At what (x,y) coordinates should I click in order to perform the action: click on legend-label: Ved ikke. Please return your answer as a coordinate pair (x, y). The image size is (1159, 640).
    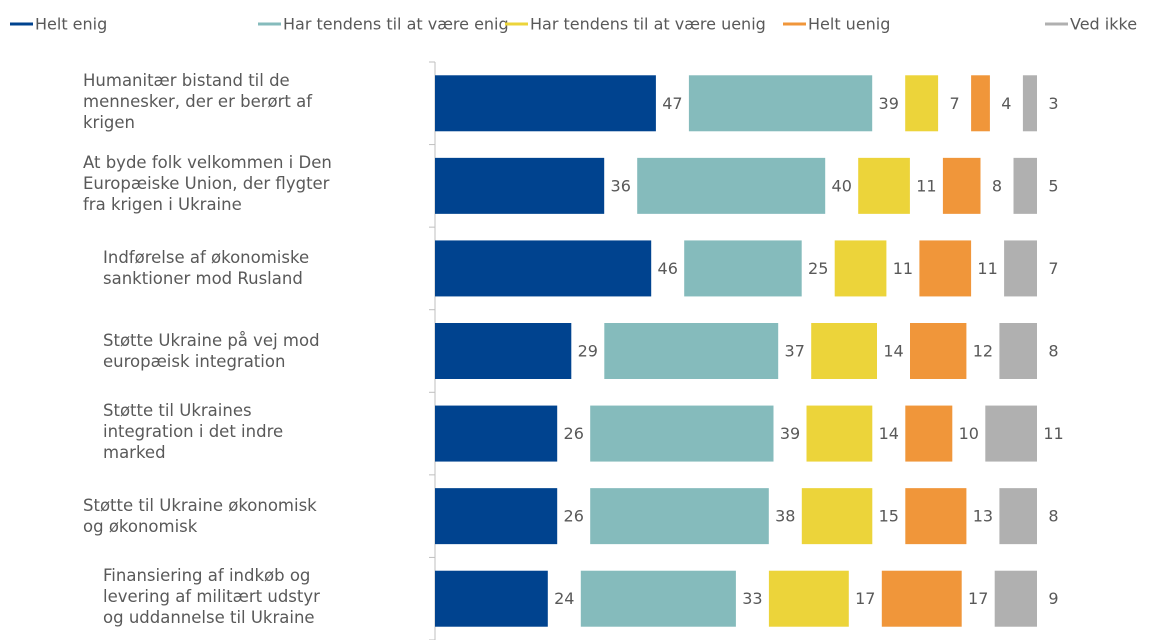
    Looking at the image, I should click on (1103, 24).